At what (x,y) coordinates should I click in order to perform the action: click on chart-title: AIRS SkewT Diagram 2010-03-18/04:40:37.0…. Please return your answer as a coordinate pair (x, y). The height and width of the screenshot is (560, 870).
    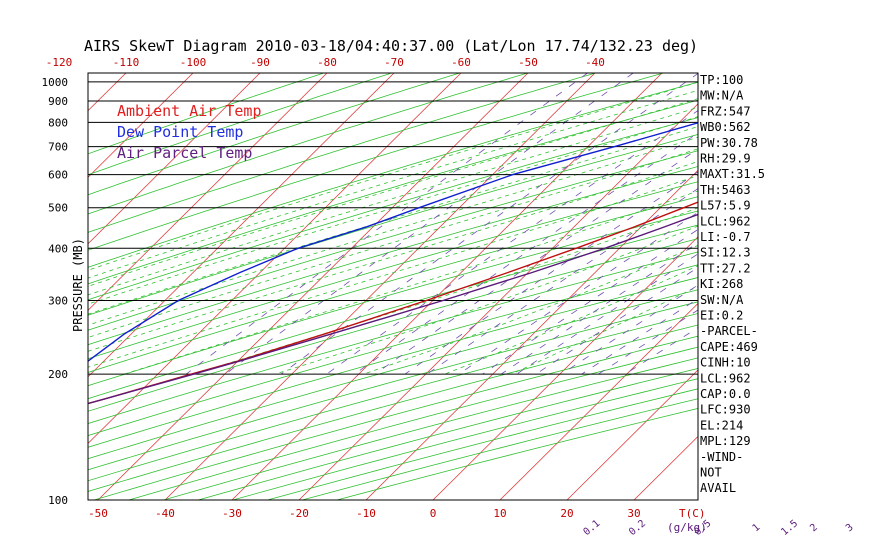
    Looking at the image, I should click on (391, 46).